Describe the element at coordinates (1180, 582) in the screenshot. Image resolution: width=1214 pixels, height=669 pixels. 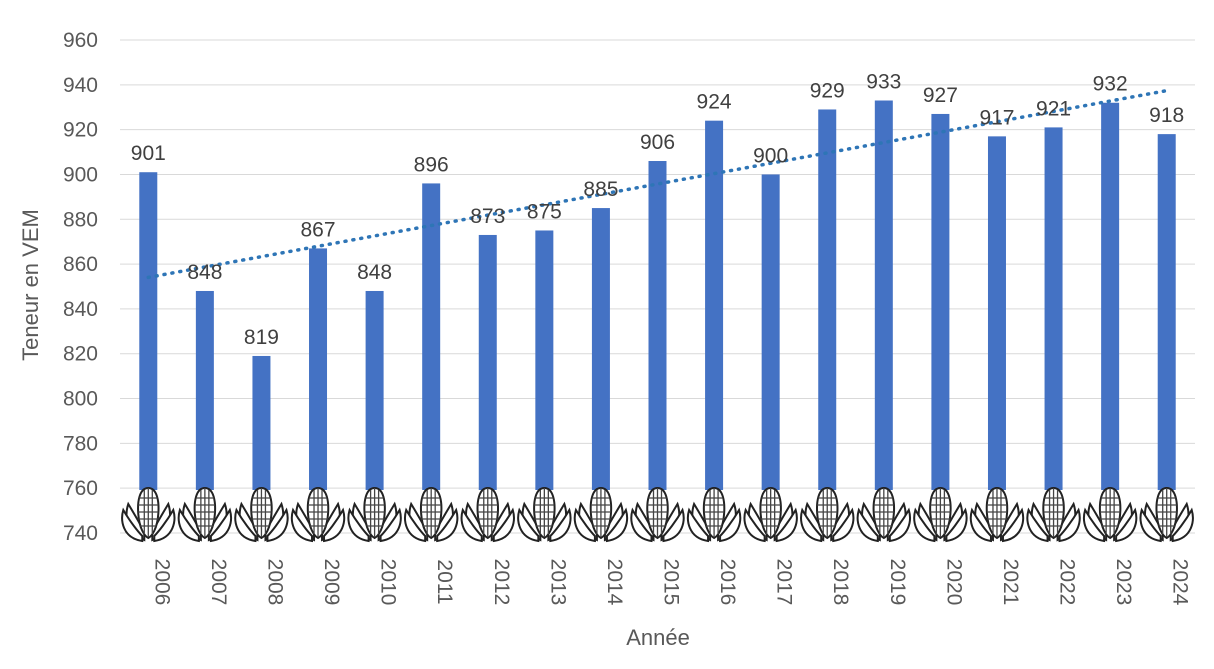
I see `x-tick-label: 2024` at that location.